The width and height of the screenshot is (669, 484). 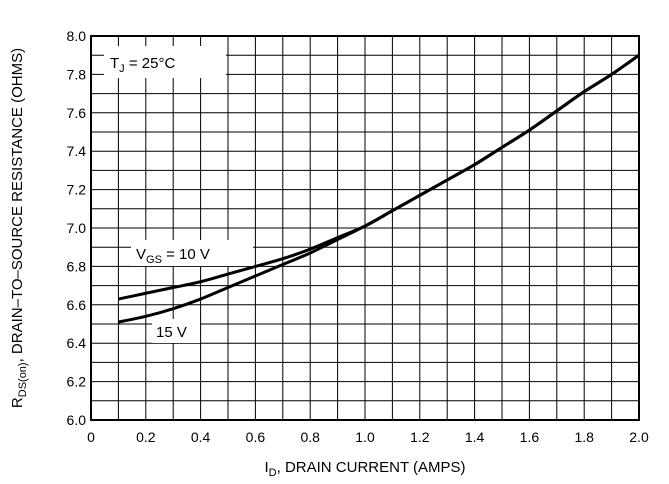 What do you see at coordinates (146, 437) in the screenshot?
I see `x-tick-label: 0.2` at bounding box center [146, 437].